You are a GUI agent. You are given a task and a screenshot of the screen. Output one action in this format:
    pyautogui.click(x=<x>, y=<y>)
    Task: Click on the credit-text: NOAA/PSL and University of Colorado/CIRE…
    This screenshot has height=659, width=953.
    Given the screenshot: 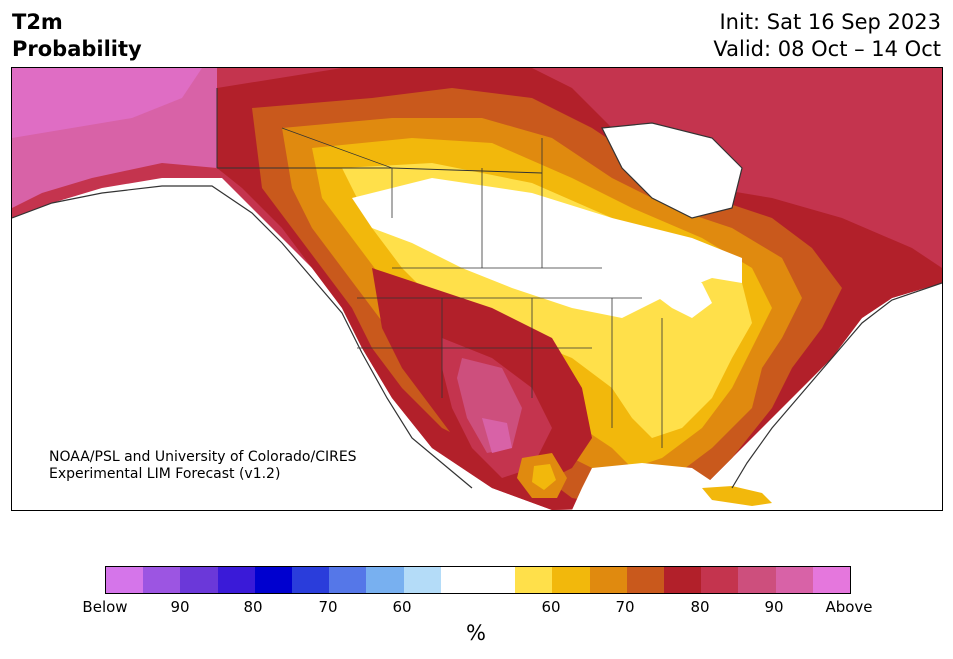 What is the action you would take?
    pyautogui.click(x=203, y=466)
    